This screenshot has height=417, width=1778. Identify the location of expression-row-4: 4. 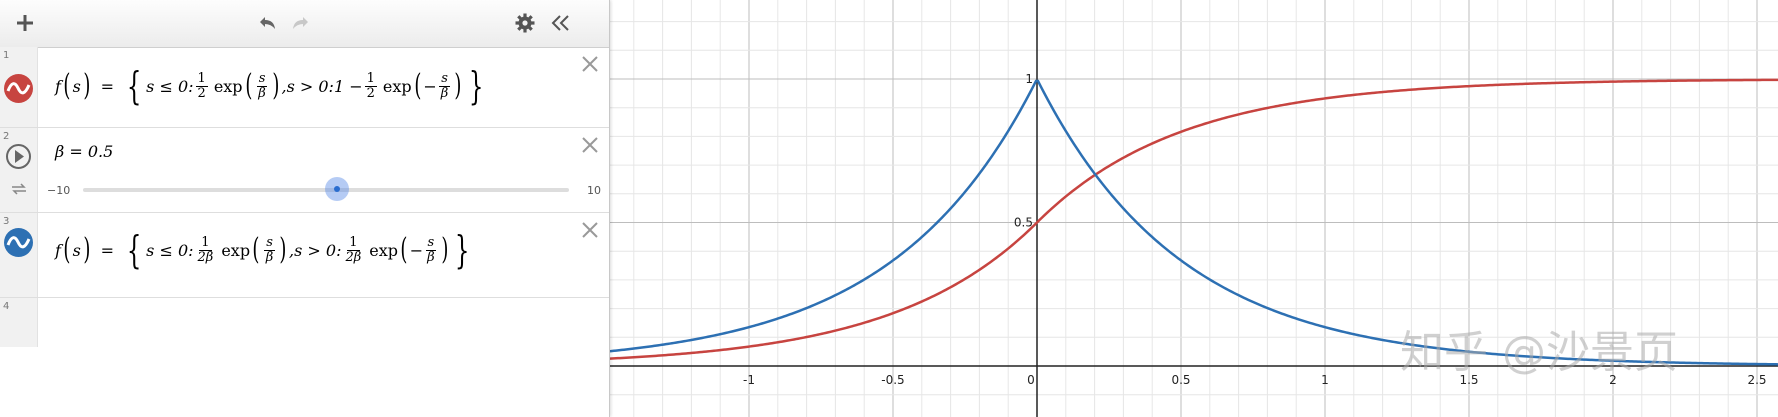
(304, 357).